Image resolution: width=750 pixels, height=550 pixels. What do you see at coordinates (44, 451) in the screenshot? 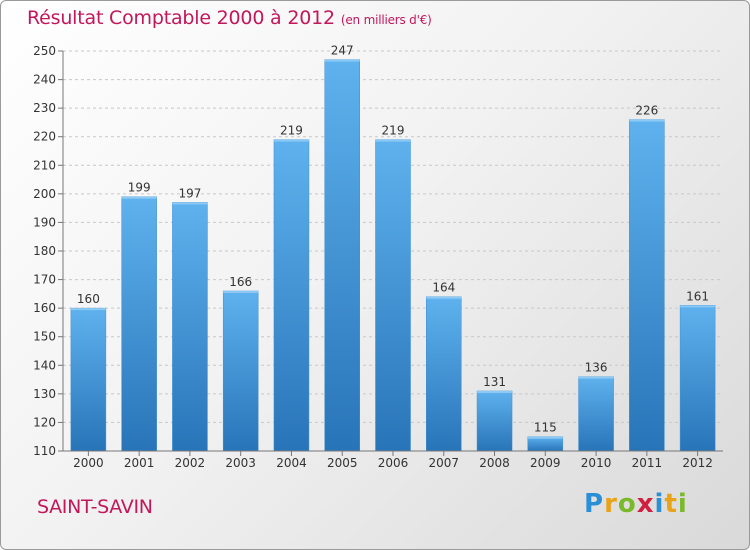
I see `y-tick-label: 110` at bounding box center [44, 451].